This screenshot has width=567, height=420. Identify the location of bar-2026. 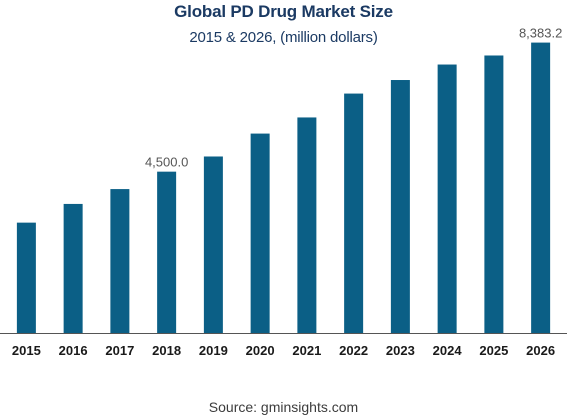
(541, 188).